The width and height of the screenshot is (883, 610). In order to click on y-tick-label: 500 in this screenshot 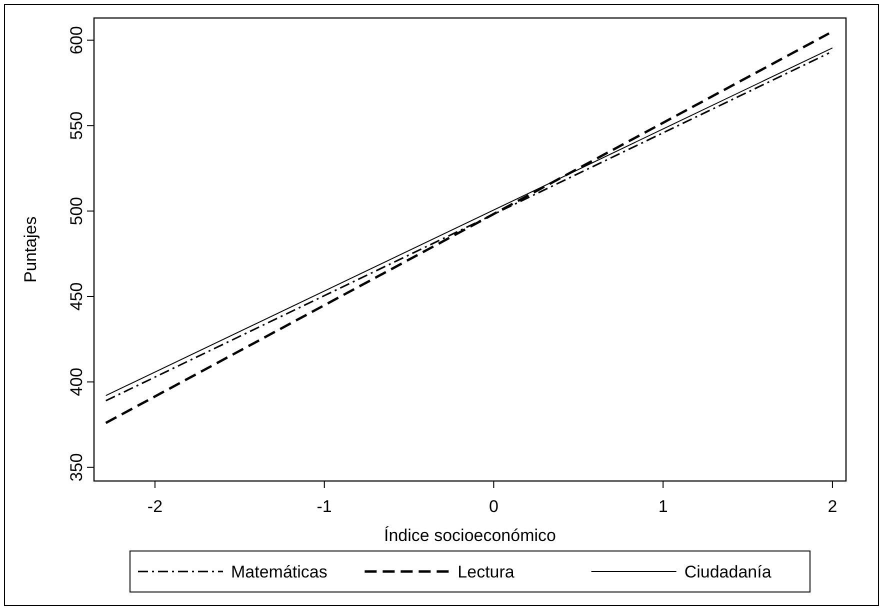, I will do `click(76, 211)`.